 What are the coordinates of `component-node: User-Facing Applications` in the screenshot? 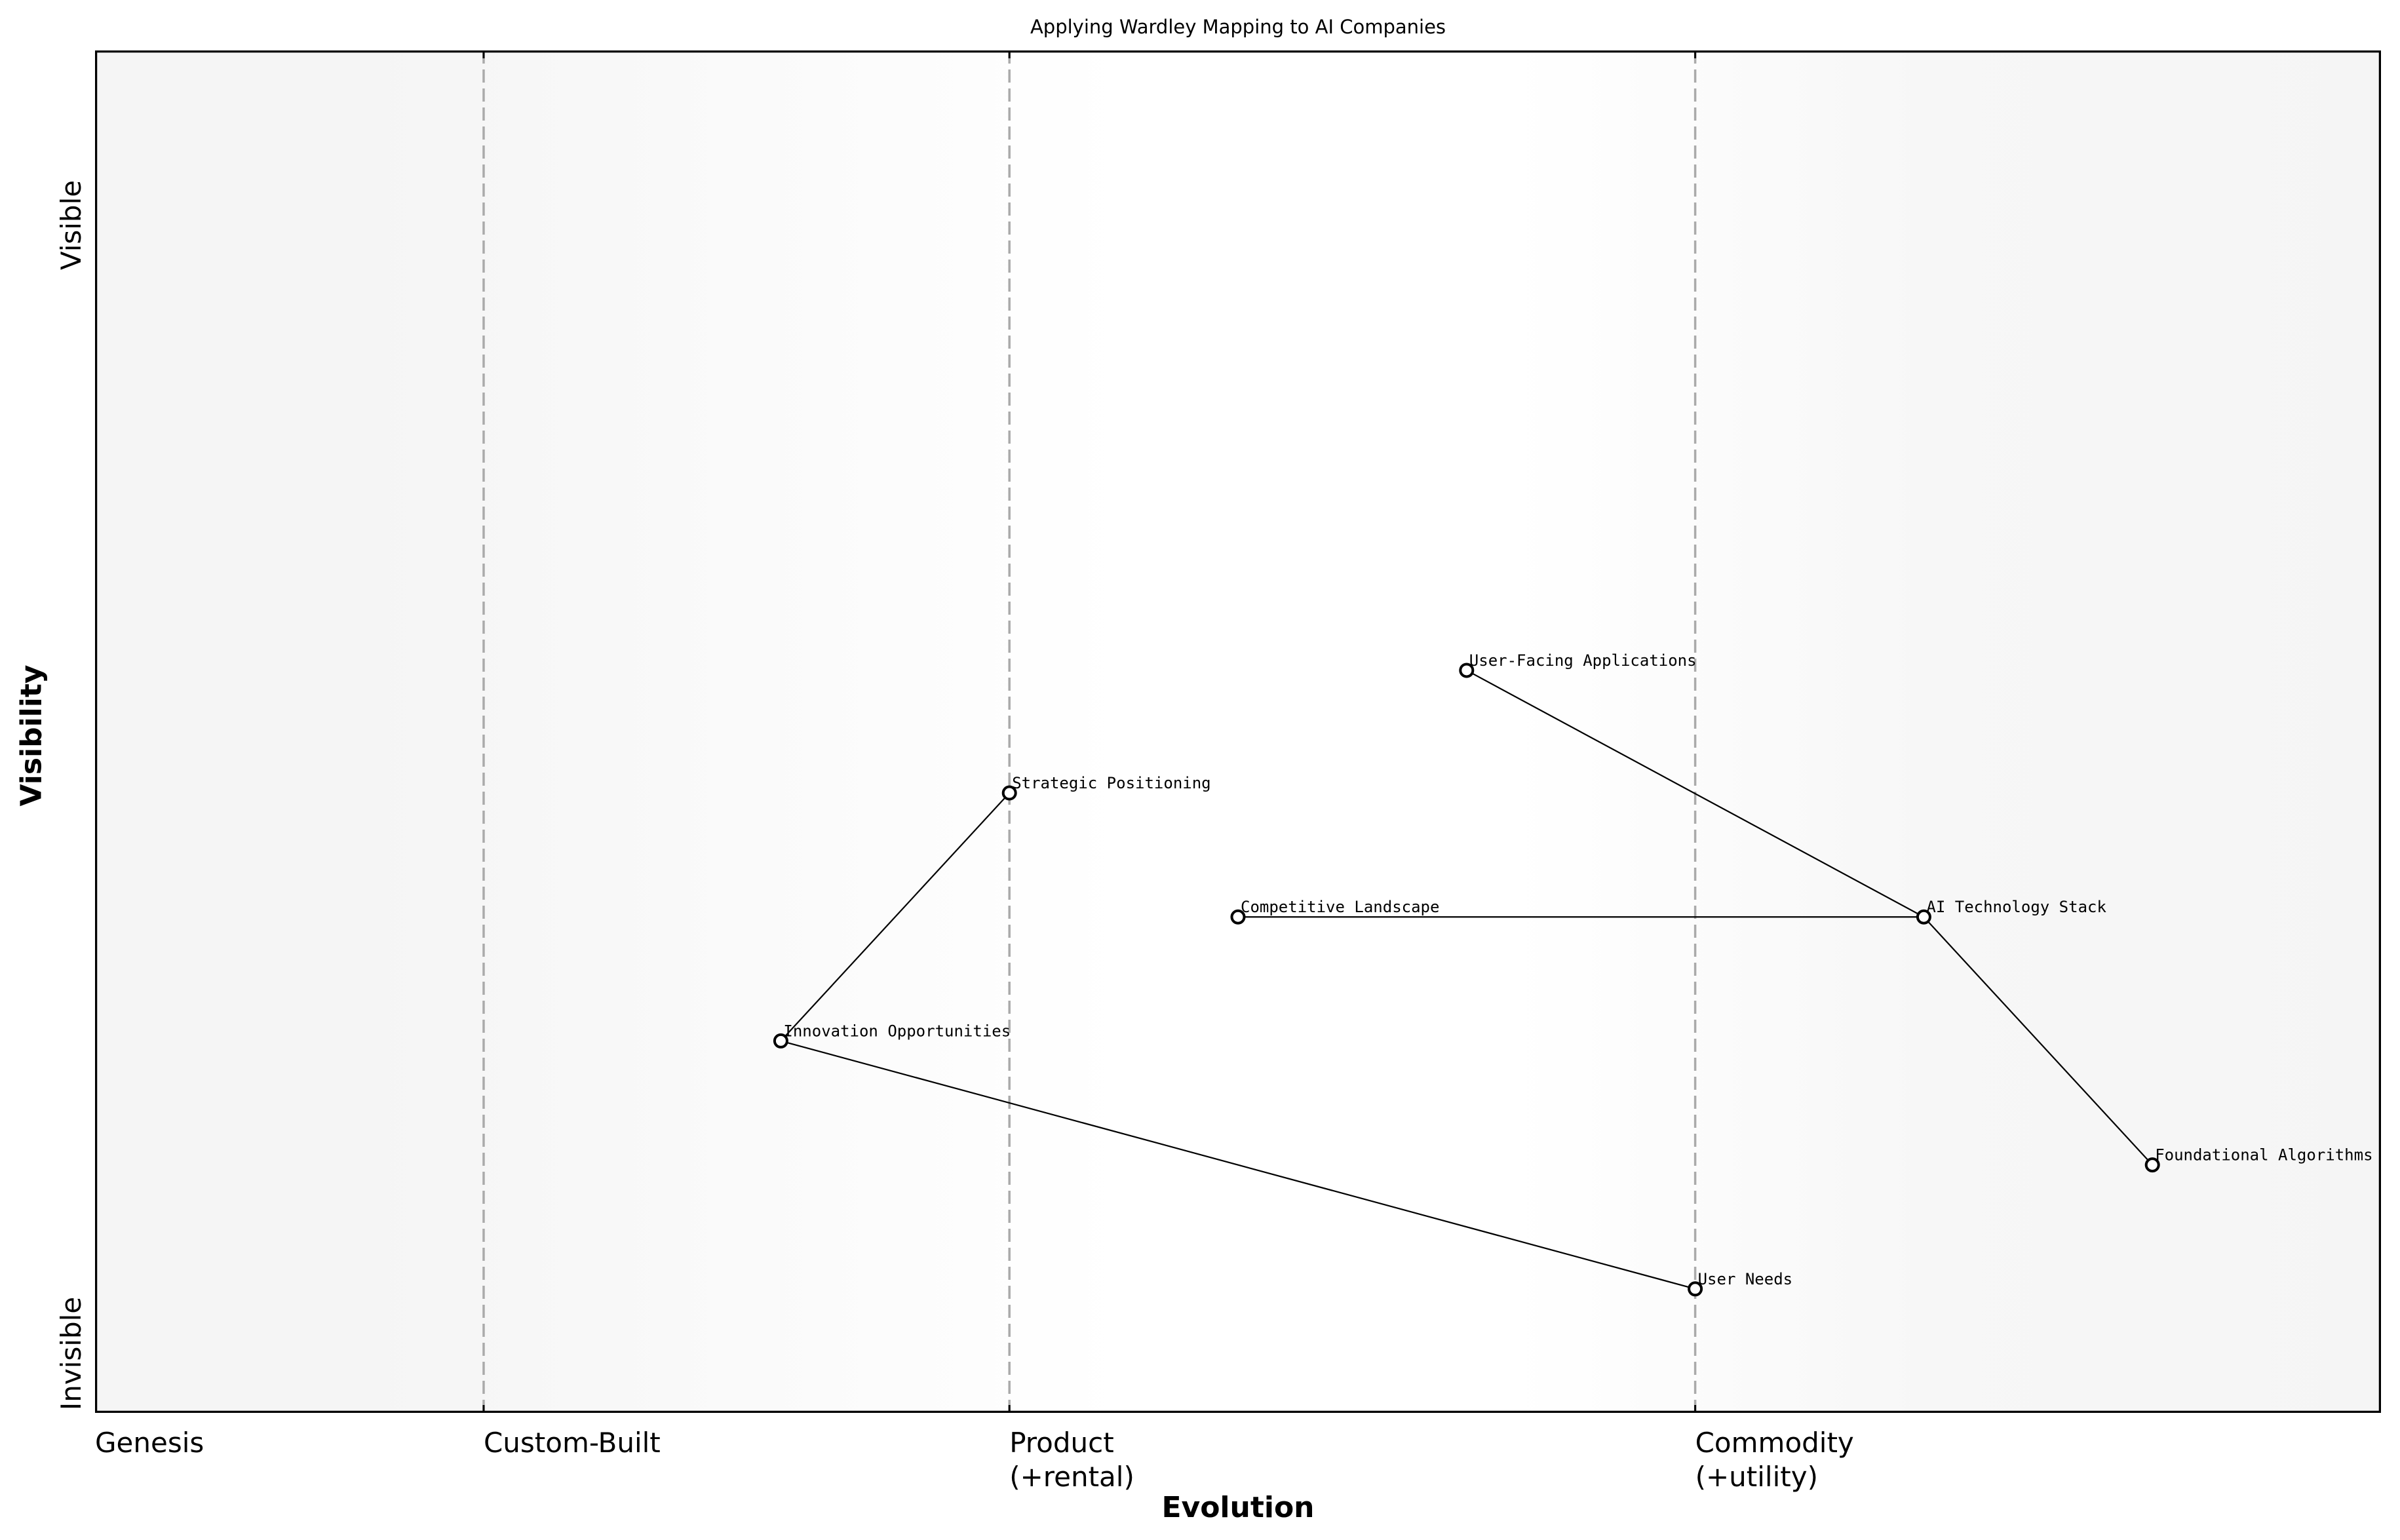 It's located at (1578, 664).